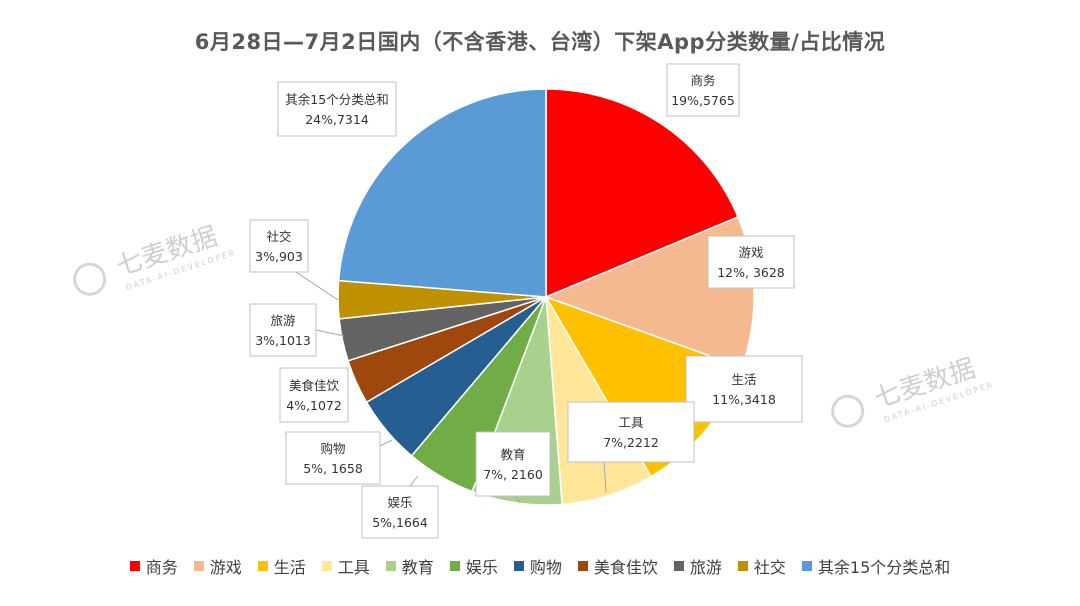 The image size is (1080, 606). What do you see at coordinates (225, 567) in the screenshot?
I see `legend-label: 游戏` at bounding box center [225, 567].